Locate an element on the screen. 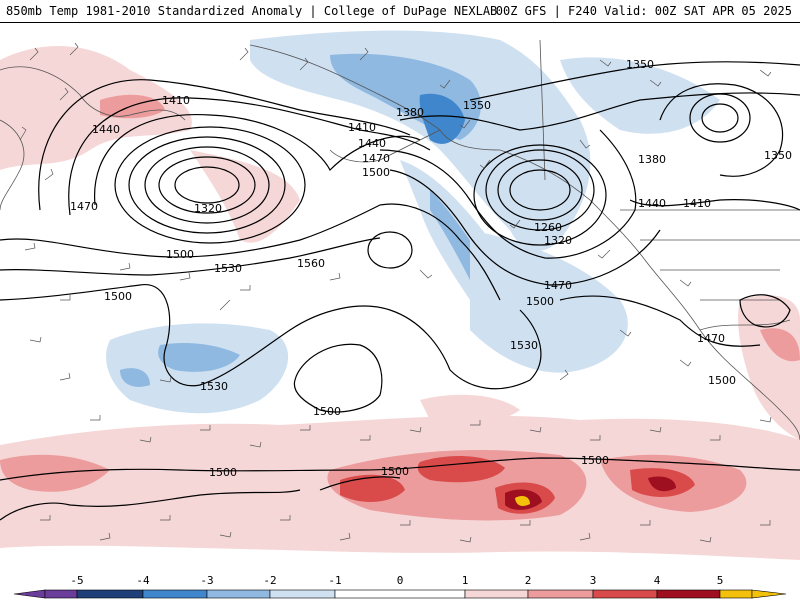  colorbar-tick-label: 4 is located at coordinates (657, 581).